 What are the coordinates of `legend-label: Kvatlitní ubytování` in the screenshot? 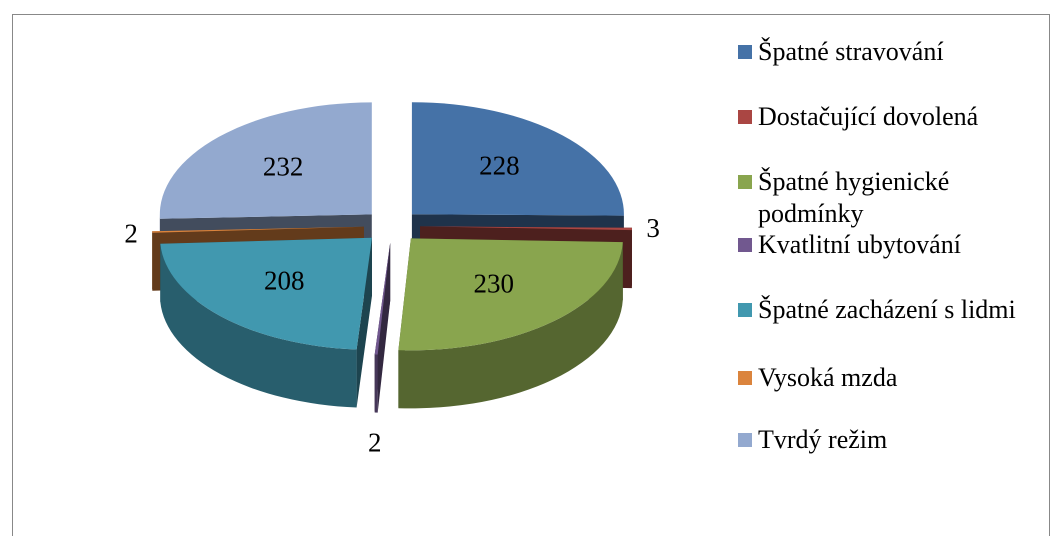 It's located at (859, 244).